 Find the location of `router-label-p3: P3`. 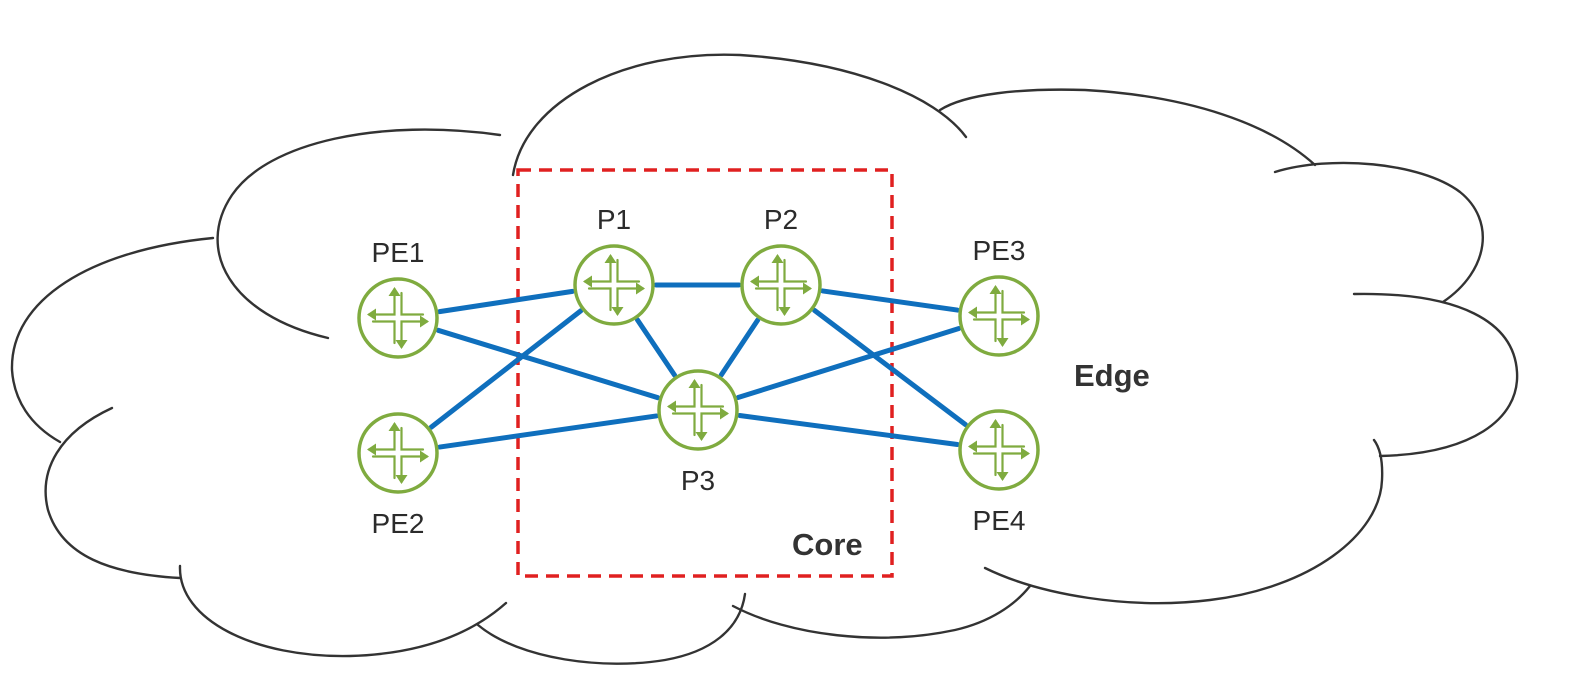

router-label-p3: P3 is located at coordinates (698, 480).